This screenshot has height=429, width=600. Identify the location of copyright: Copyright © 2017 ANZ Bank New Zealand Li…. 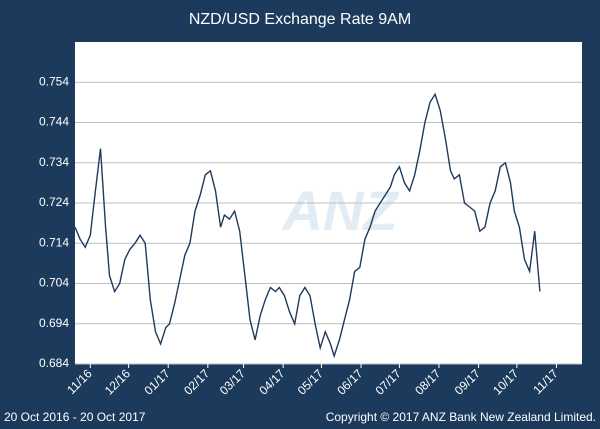
(461, 417).